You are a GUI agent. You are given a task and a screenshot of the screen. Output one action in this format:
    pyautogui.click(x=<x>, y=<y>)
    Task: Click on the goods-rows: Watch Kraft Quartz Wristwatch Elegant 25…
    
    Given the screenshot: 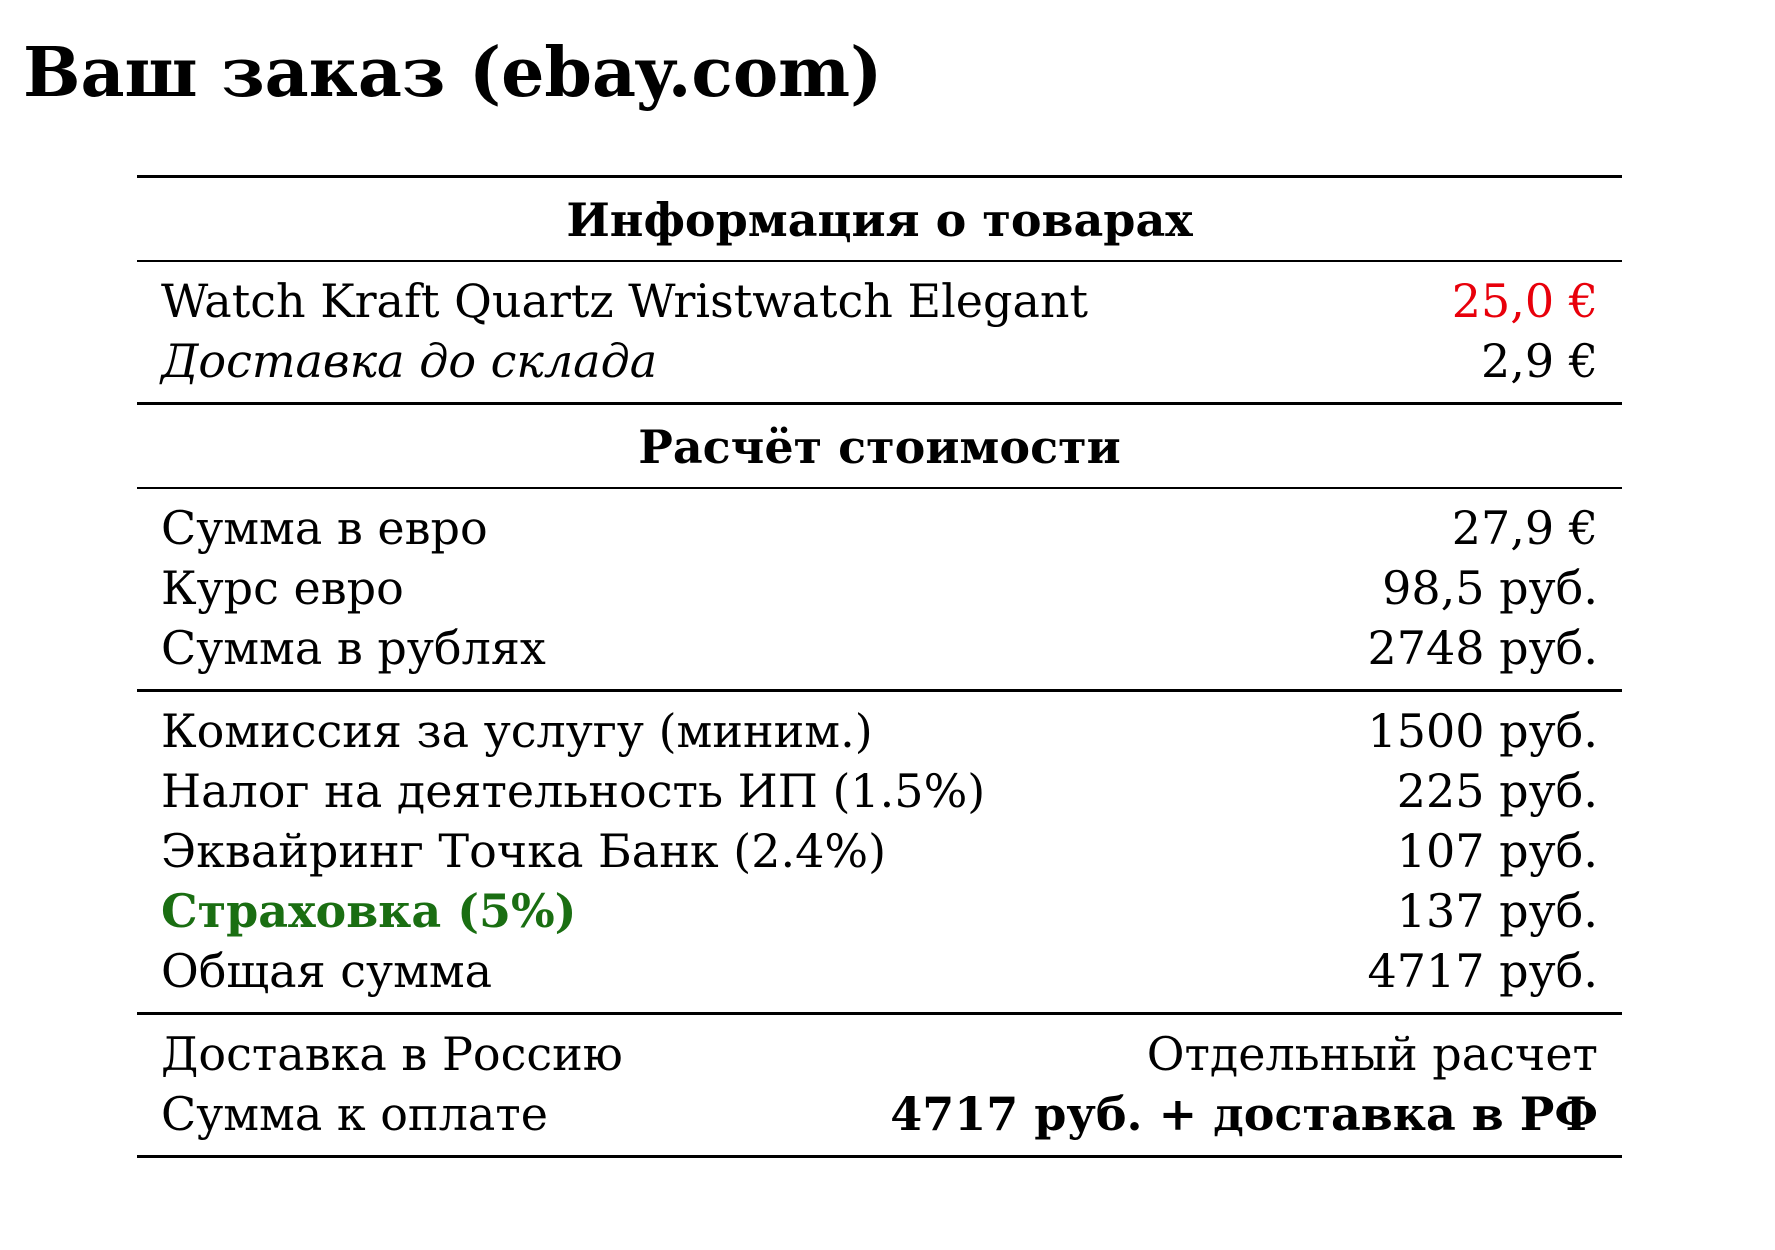 What is the action you would take?
    pyautogui.click(x=879, y=332)
    